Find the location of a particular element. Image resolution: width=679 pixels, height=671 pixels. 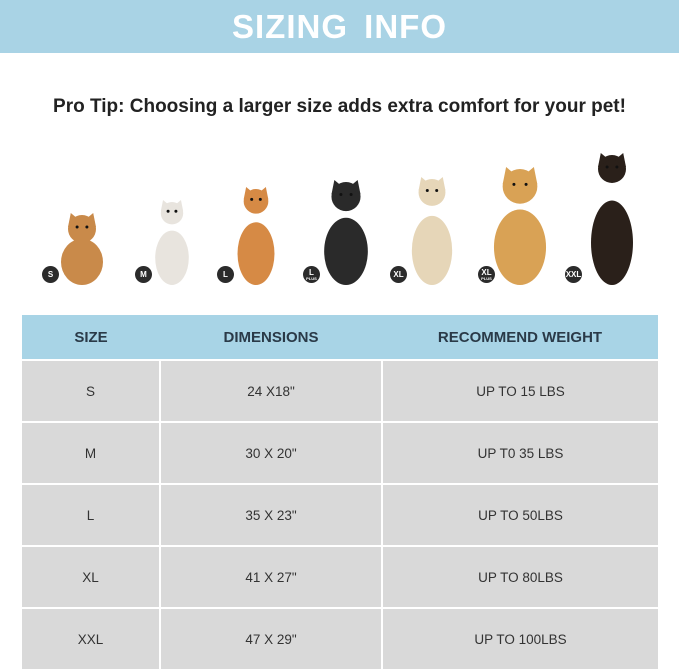

dimensions-cell: 35 X 23" is located at coordinates (271, 515).